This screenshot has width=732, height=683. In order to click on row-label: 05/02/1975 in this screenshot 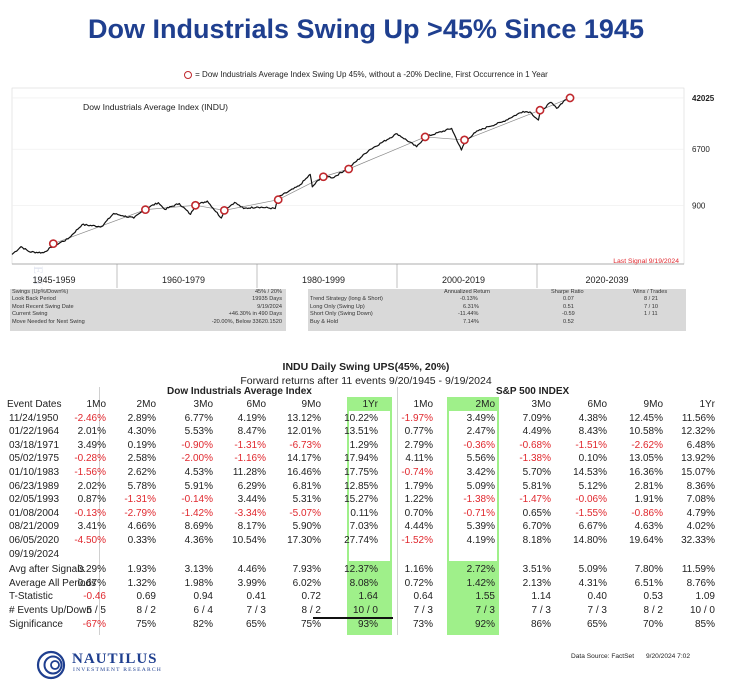, I will do `click(34, 459)`.